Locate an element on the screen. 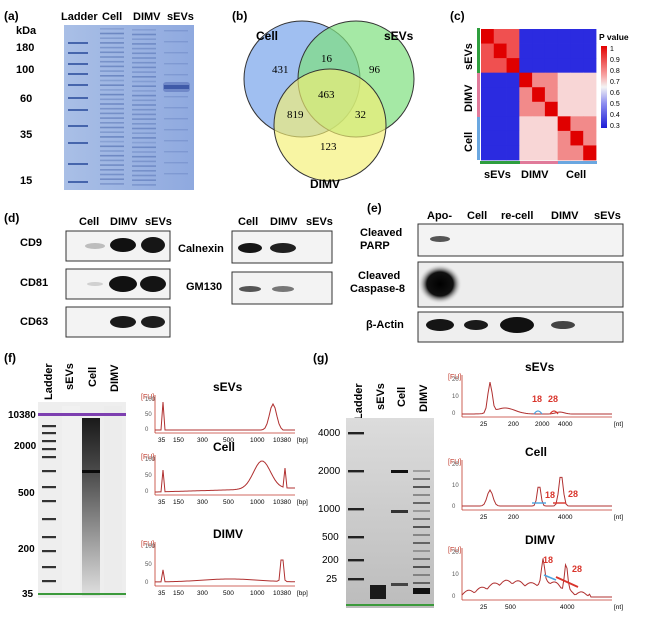  count-cell-only: 431 is located at coordinates (280, 70).